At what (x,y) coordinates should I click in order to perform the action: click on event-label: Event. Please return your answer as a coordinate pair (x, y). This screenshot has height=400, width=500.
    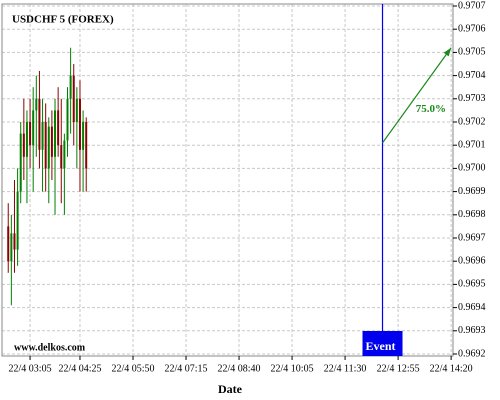
    Looking at the image, I should click on (381, 346).